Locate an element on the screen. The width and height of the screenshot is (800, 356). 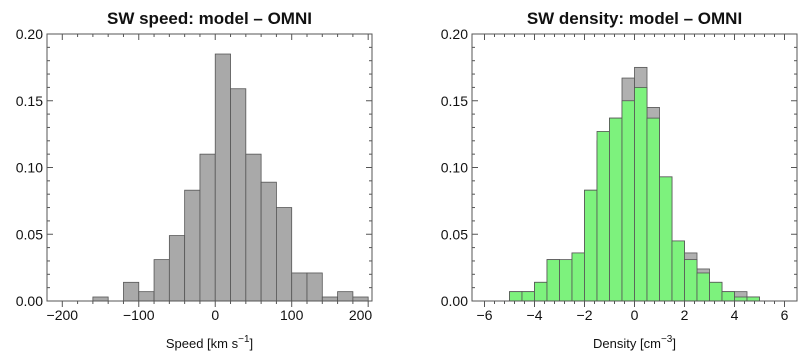
x-axis-label: Speed [km s−1] is located at coordinates (209, 342).